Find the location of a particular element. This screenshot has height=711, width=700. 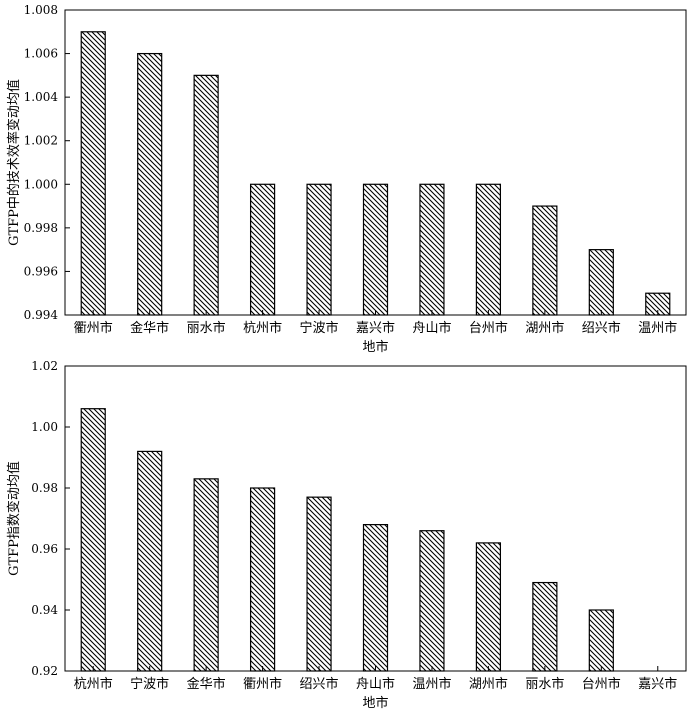

y-axis-title: GTFP指数变动均值 is located at coordinates (14, 518).